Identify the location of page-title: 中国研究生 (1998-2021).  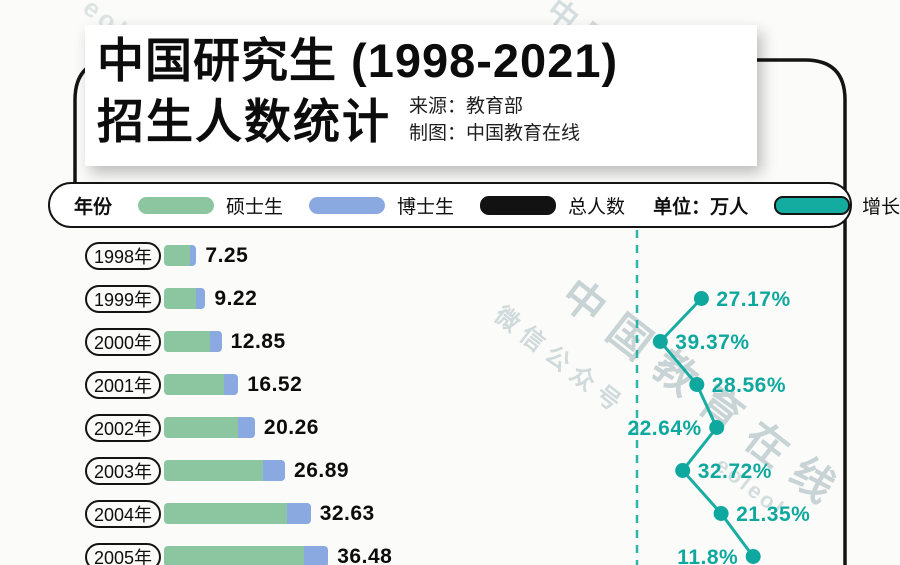
(358, 60).